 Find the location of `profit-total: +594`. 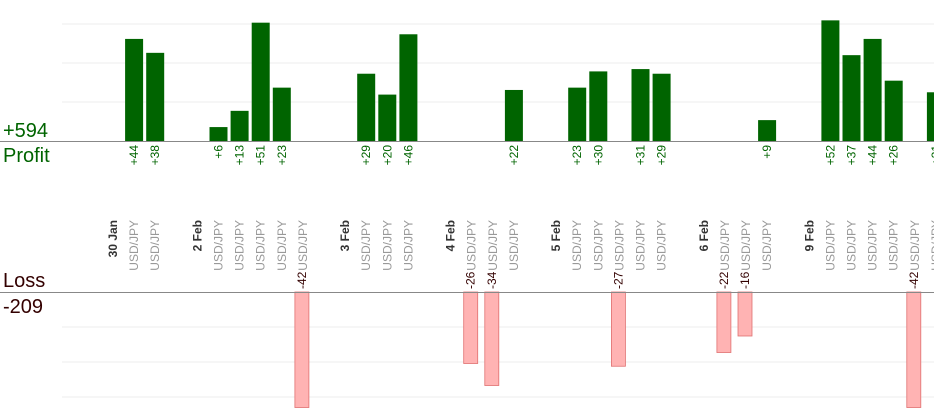

profit-total: +594 is located at coordinates (25, 131).